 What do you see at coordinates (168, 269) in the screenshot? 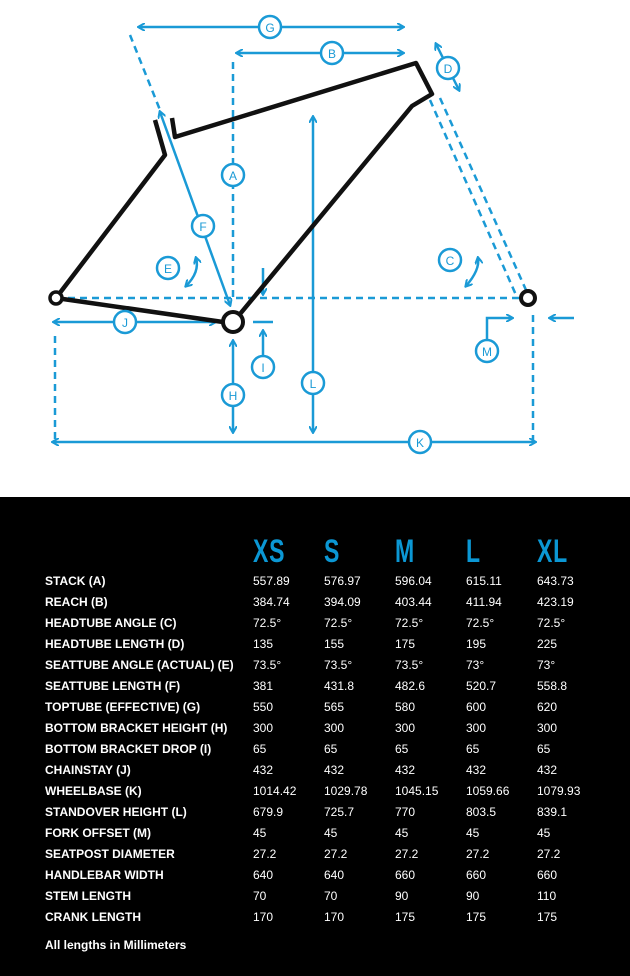
I see `label-e: E` at bounding box center [168, 269].